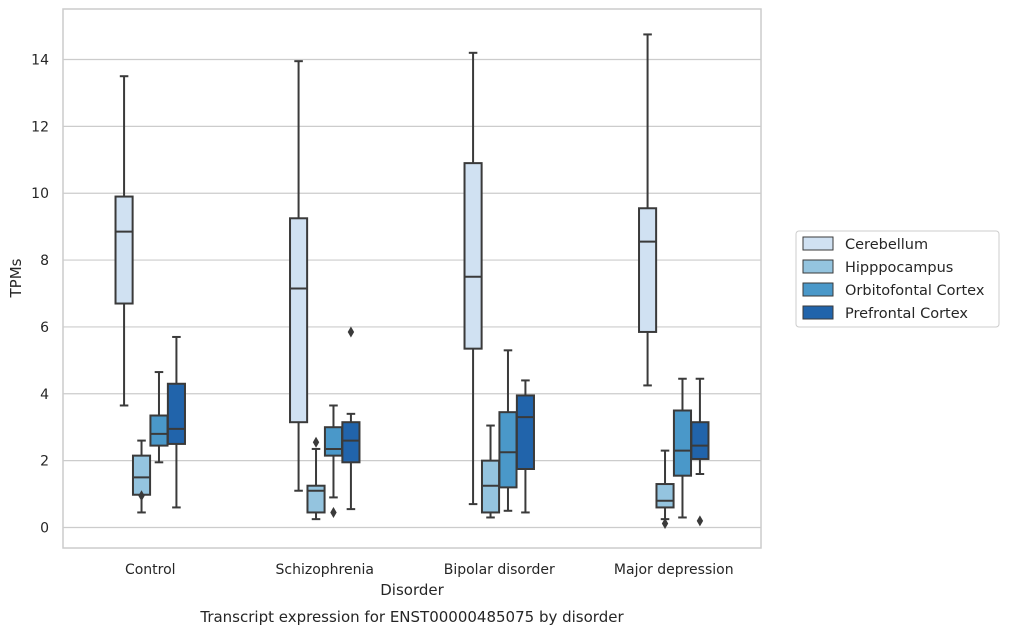 This screenshot has width=1009, height=634. What do you see at coordinates (40, 194) in the screenshot?
I see `y-tick-10: 10` at bounding box center [40, 194].